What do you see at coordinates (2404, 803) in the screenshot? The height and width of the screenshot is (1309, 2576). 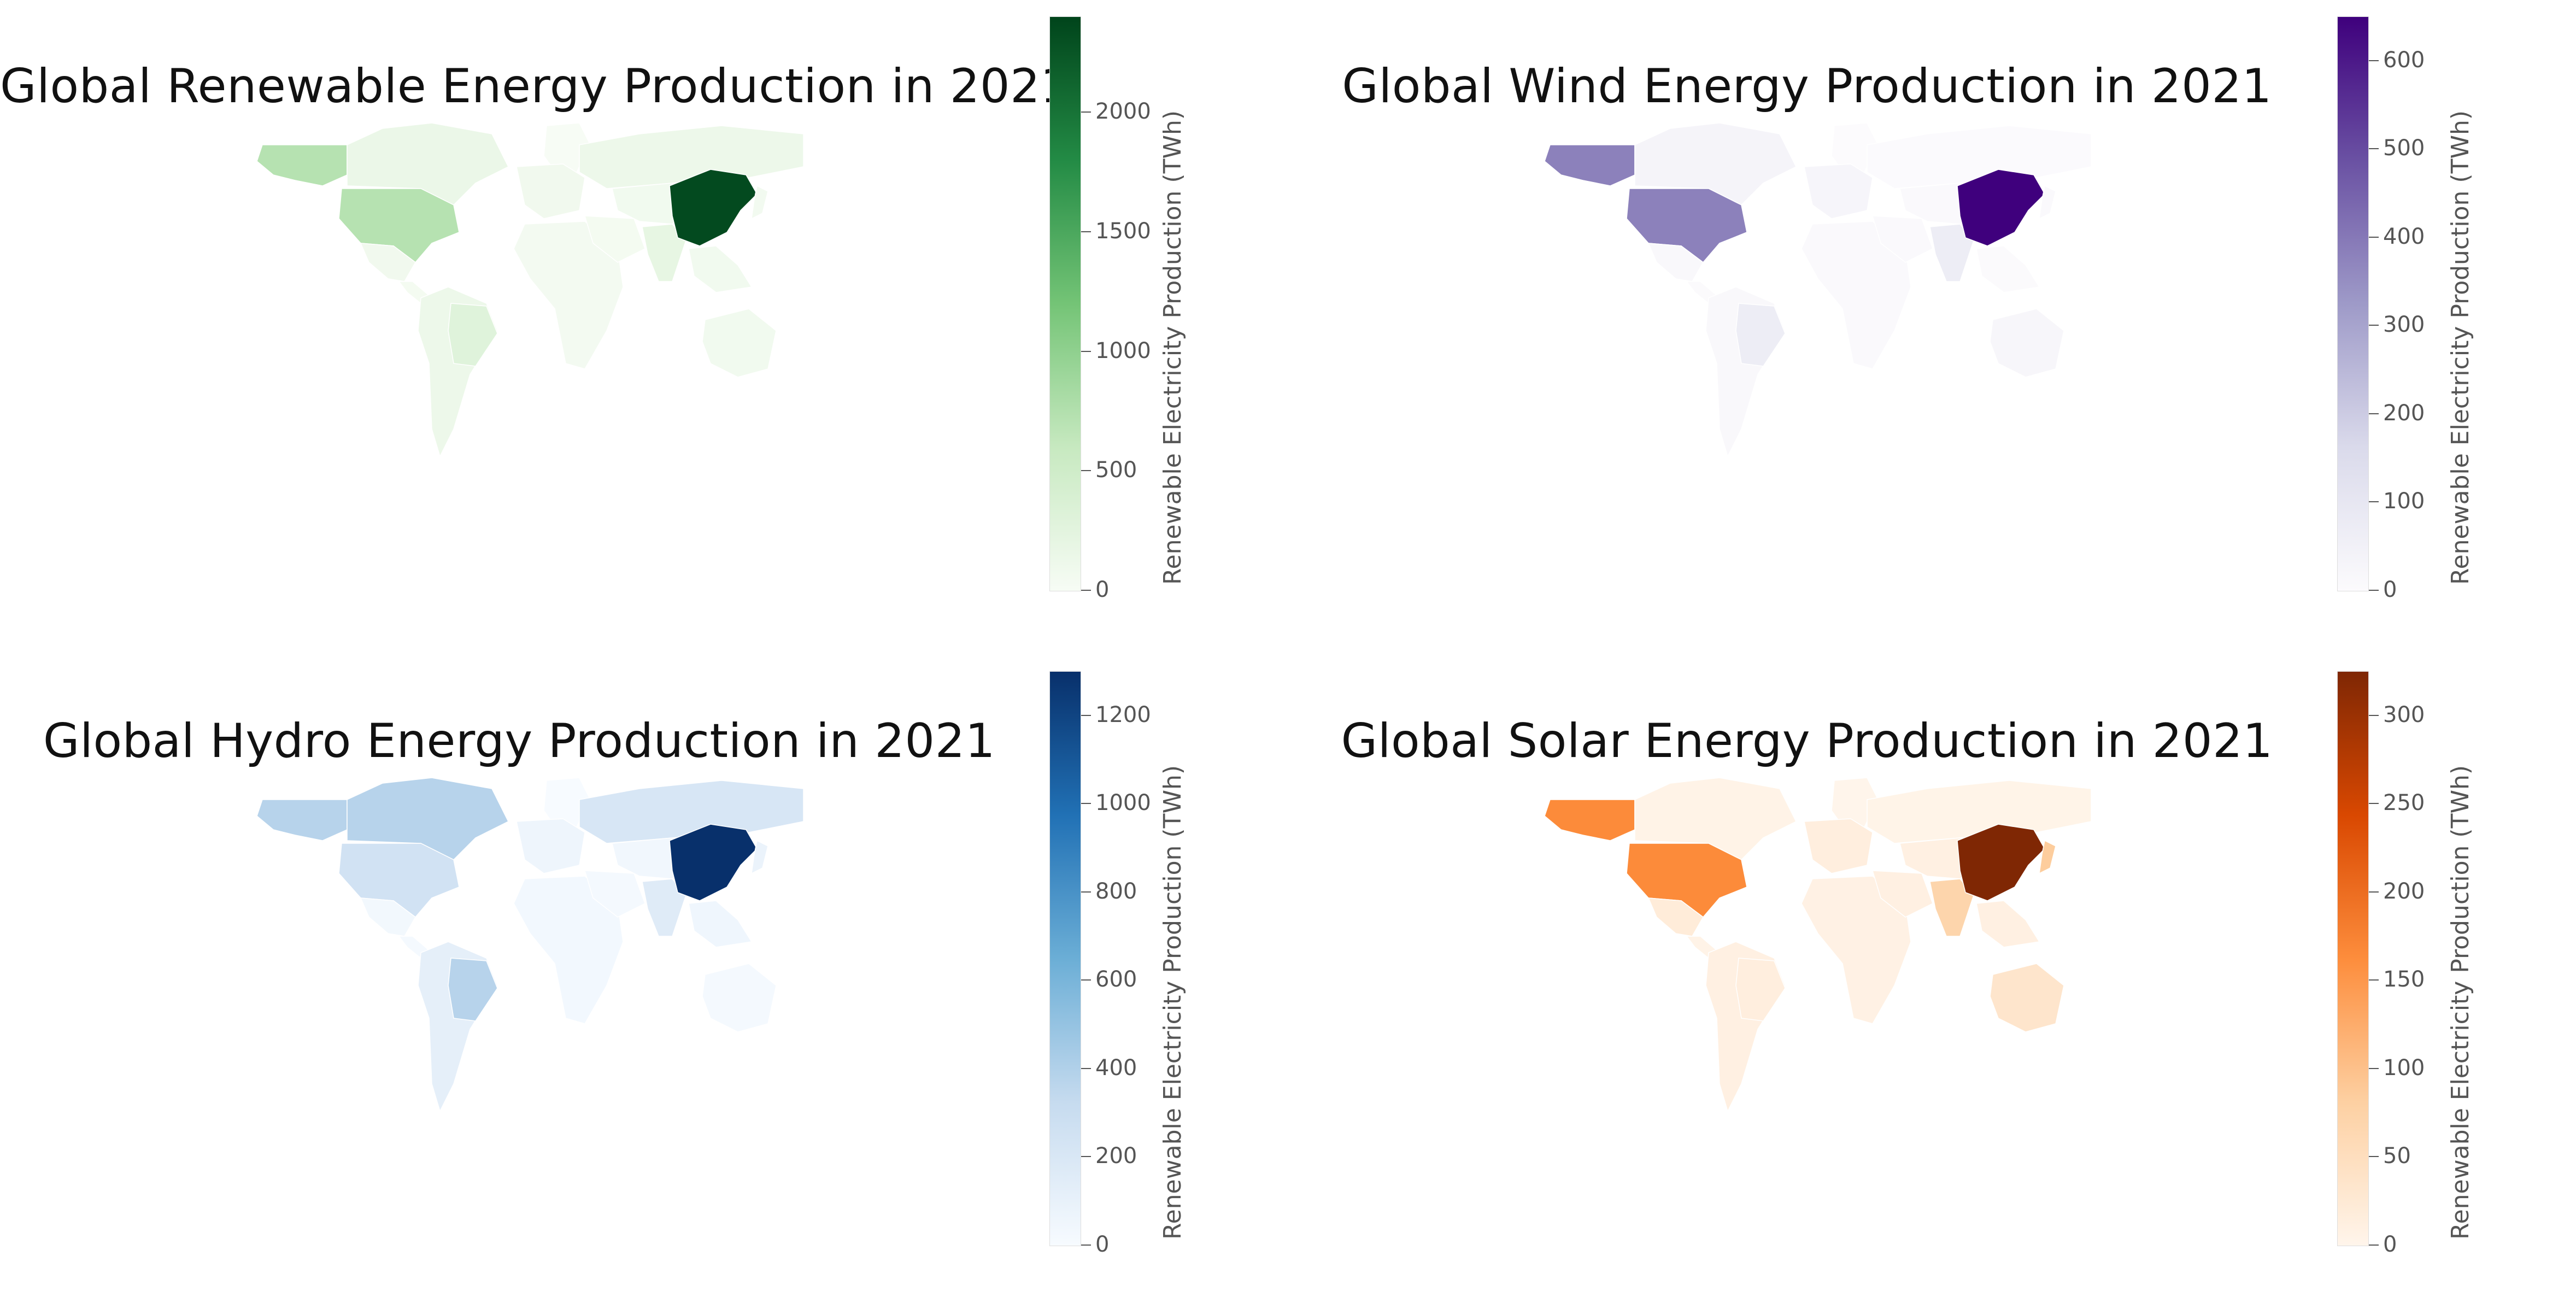 I see `colorbar-tick-label: 250` at bounding box center [2404, 803].